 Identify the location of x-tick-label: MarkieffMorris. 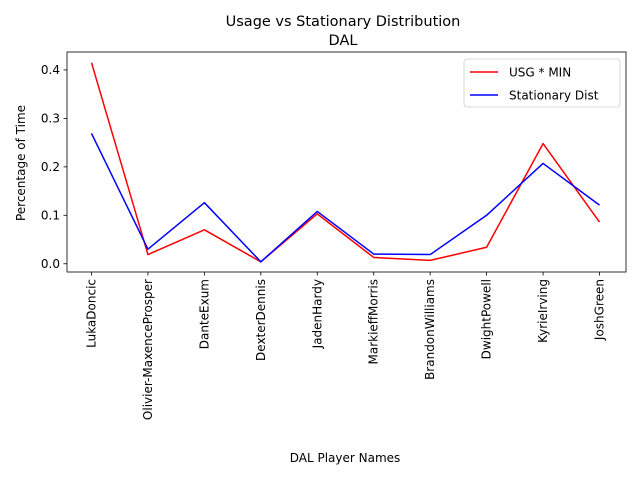
(374, 322).